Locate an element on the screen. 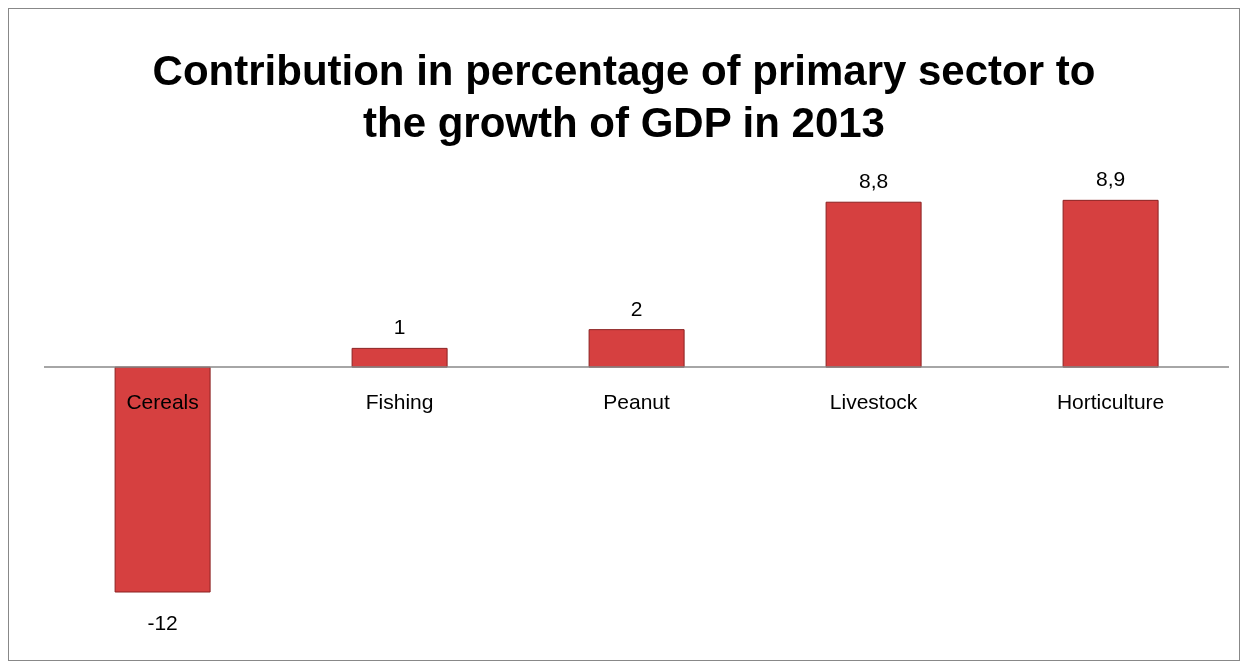 The width and height of the screenshot is (1248, 669). data-label: -12 is located at coordinates (162, 622).